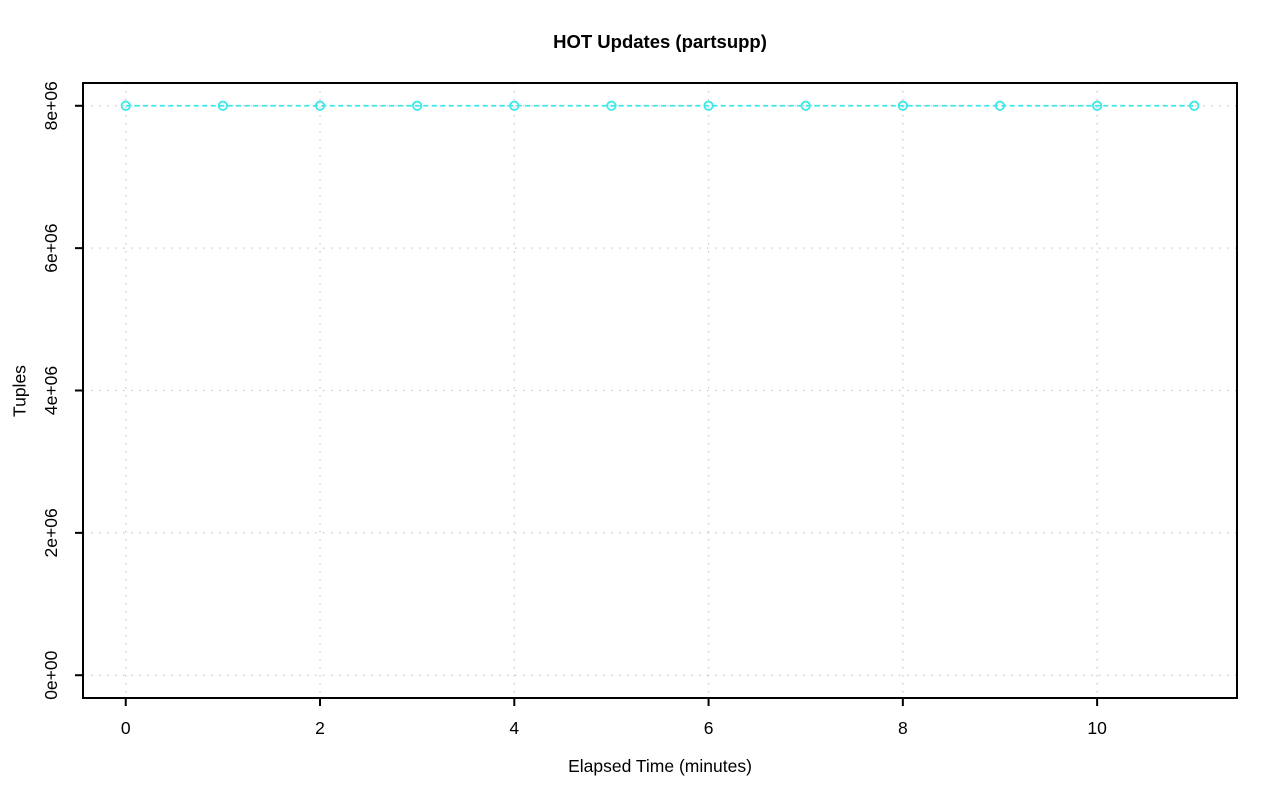 This screenshot has width=1280, height=801. What do you see at coordinates (51, 105) in the screenshot?
I see `y-tick-label: 8e+06` at bounding box center [51, 105].